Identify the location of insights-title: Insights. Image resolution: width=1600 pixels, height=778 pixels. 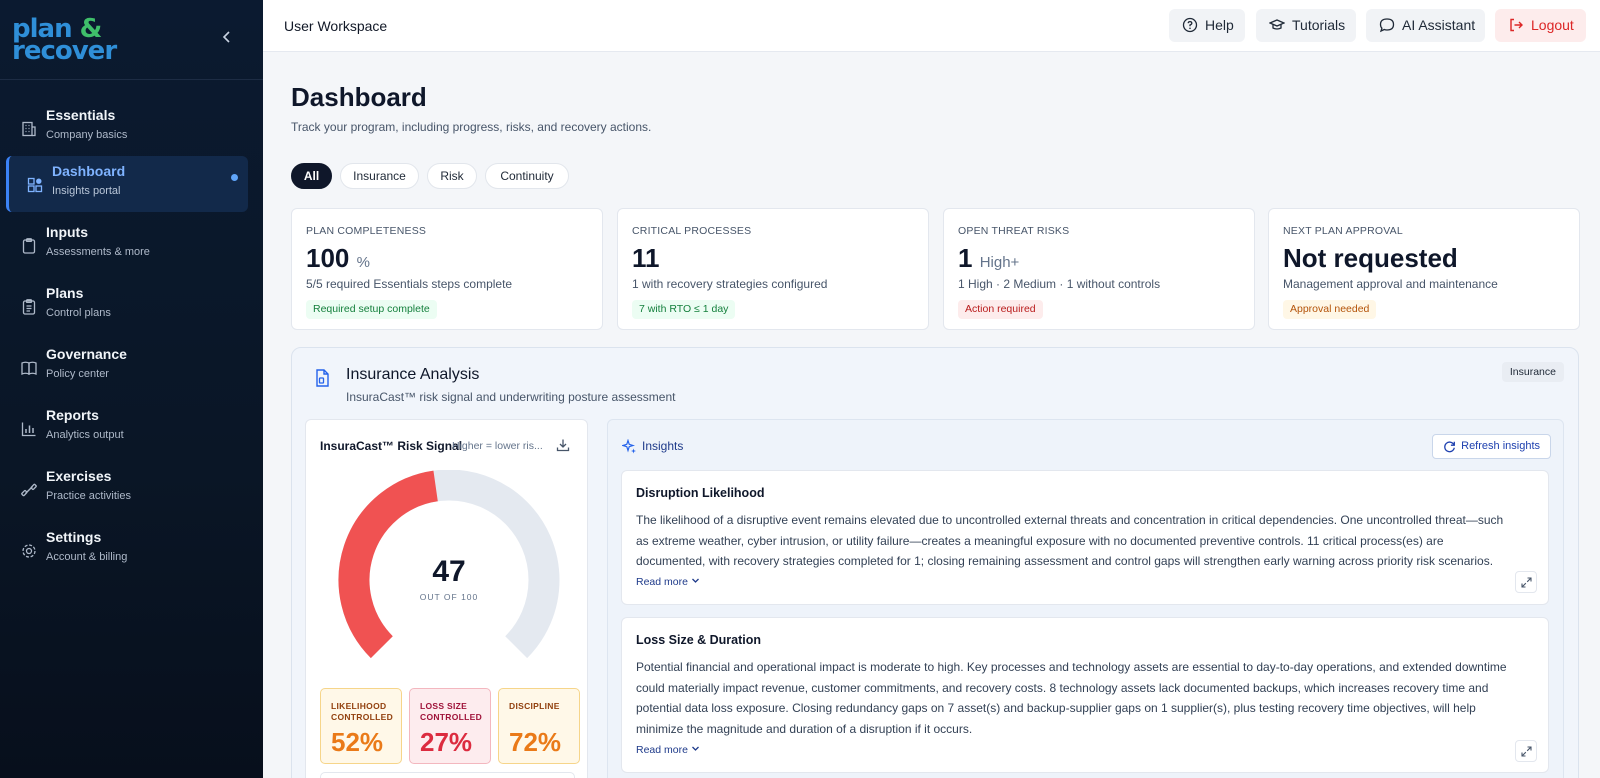
(663, 446).